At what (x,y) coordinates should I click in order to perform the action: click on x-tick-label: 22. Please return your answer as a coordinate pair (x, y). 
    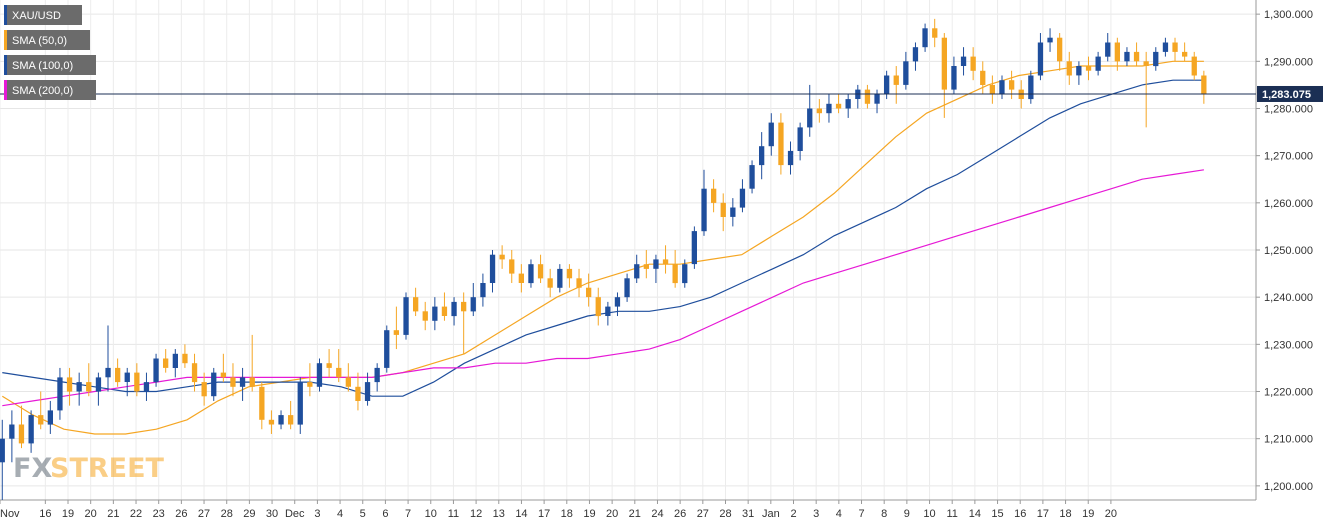
    Looking at the image, I should click on (136, 514).